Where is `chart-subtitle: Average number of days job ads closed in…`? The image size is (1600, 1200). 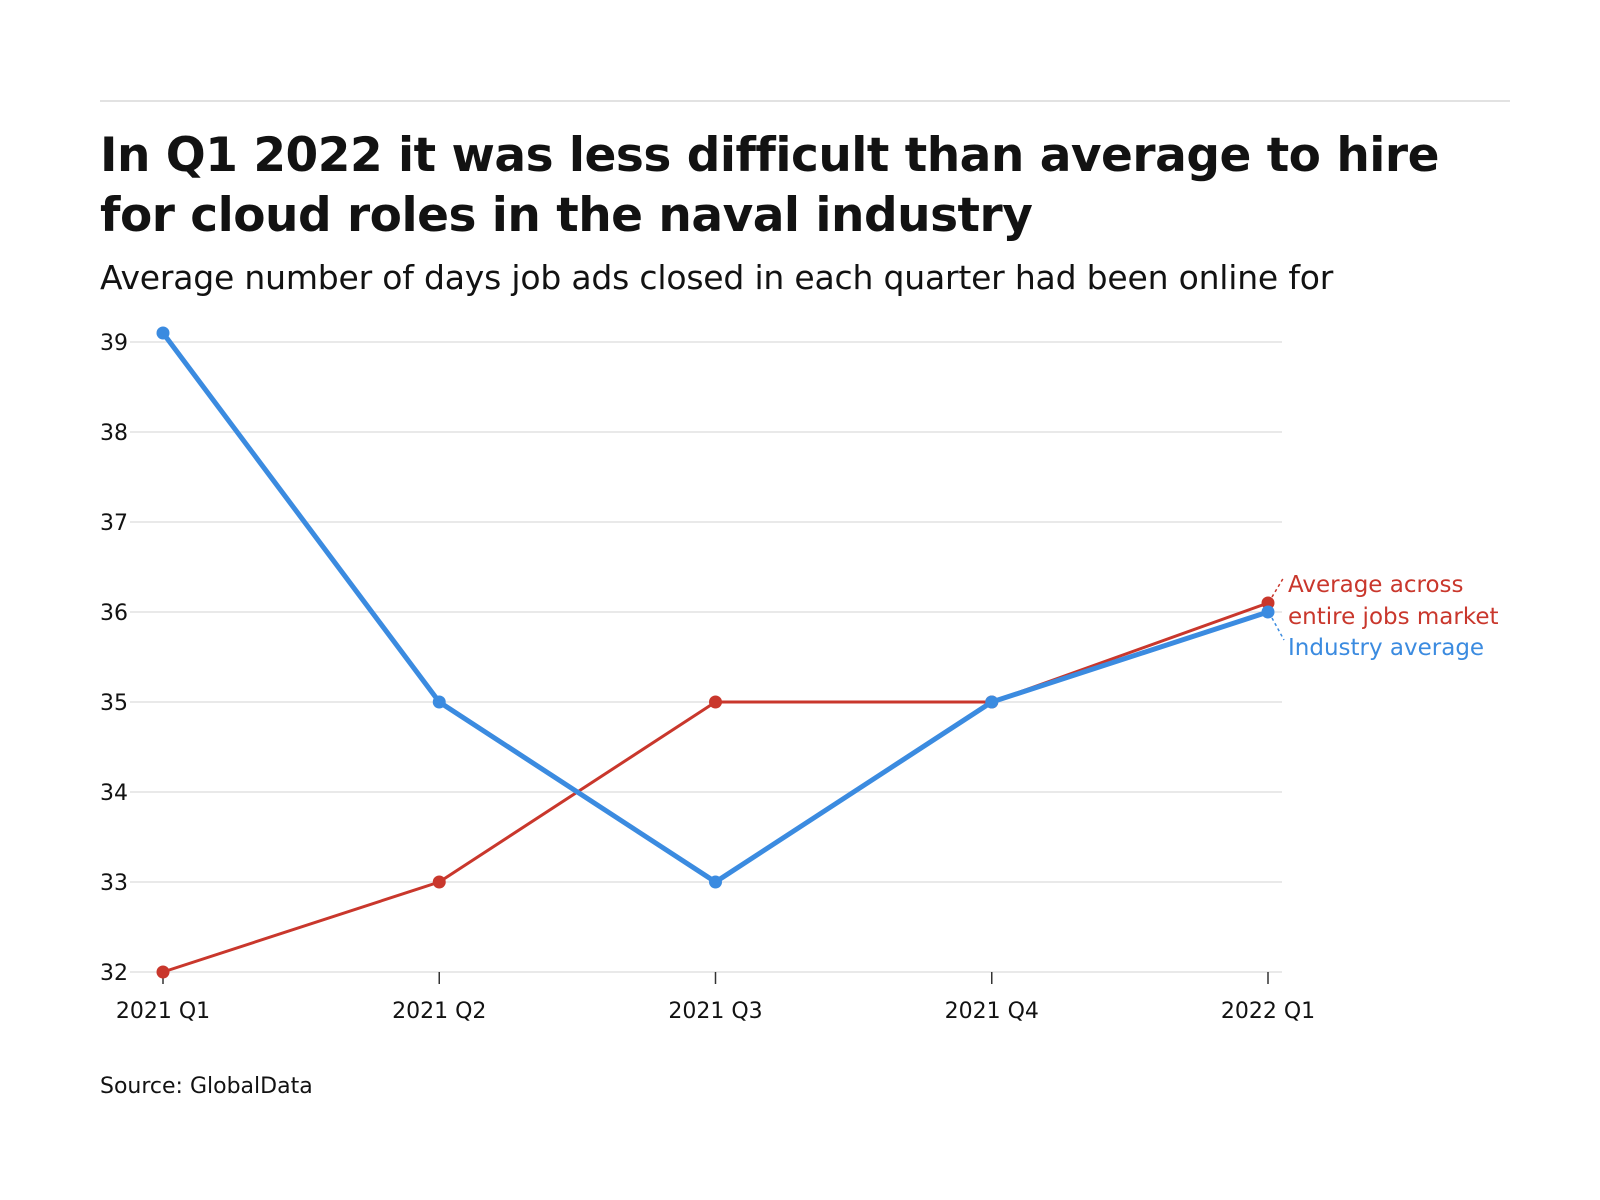 chart-subtitle: Average number of days job ads closed in… is located at coordinates (717, 277).